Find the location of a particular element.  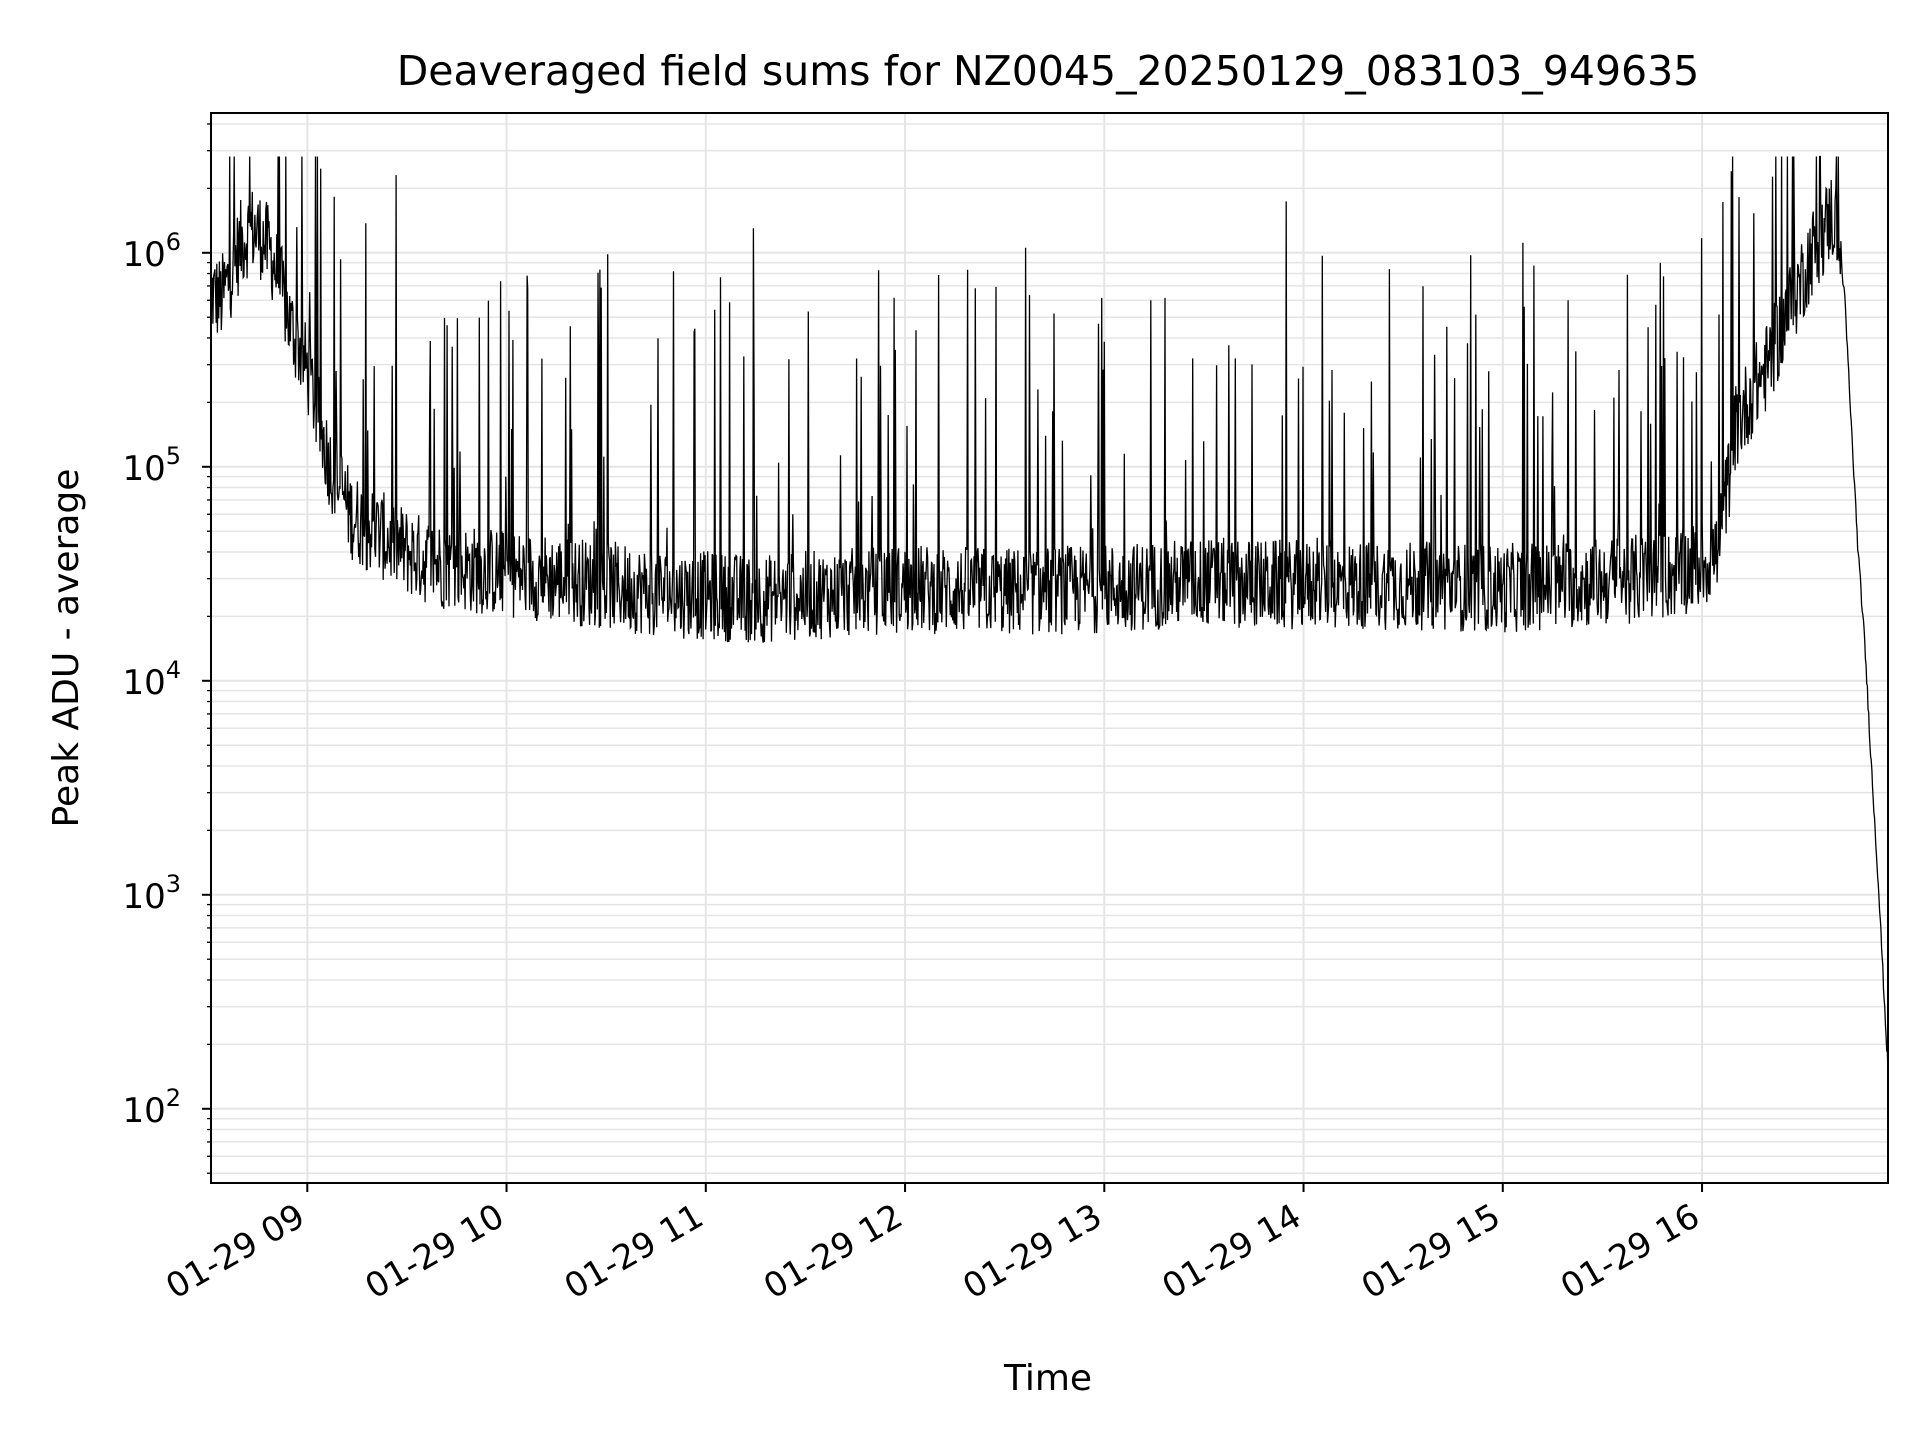

y-tick-label: 10⁴ is located at coordinates (151, 679).